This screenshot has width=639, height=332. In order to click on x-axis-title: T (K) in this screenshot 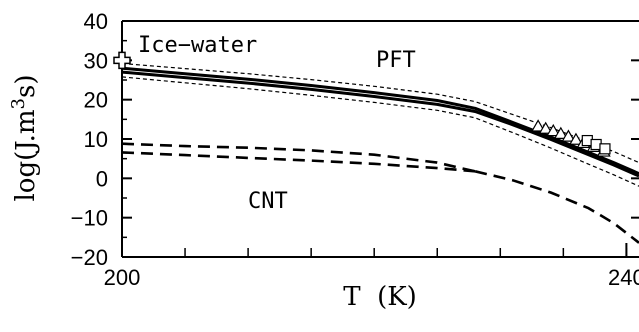, I will do `click(380, 297)`.